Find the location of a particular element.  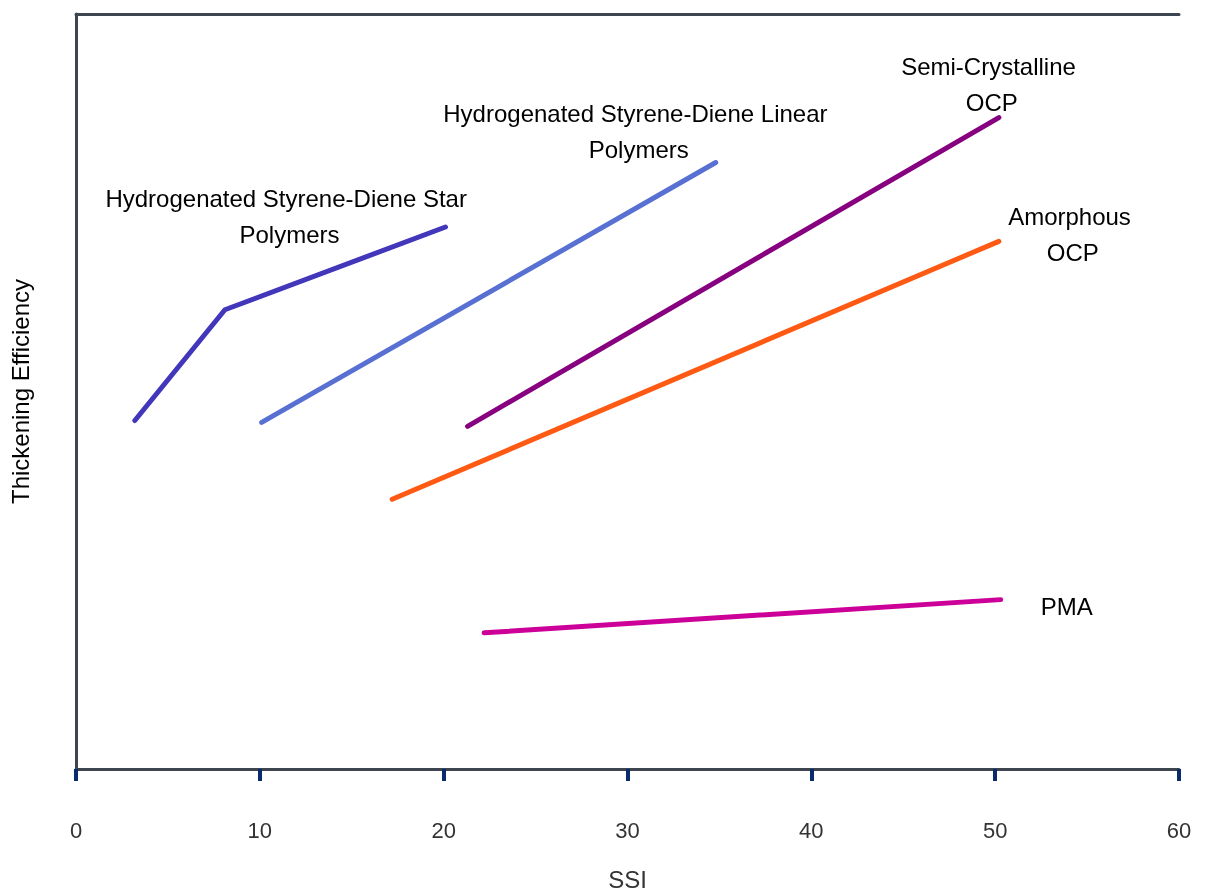

series-label: Amorphous OCP is located at coordinates (1073, 234).